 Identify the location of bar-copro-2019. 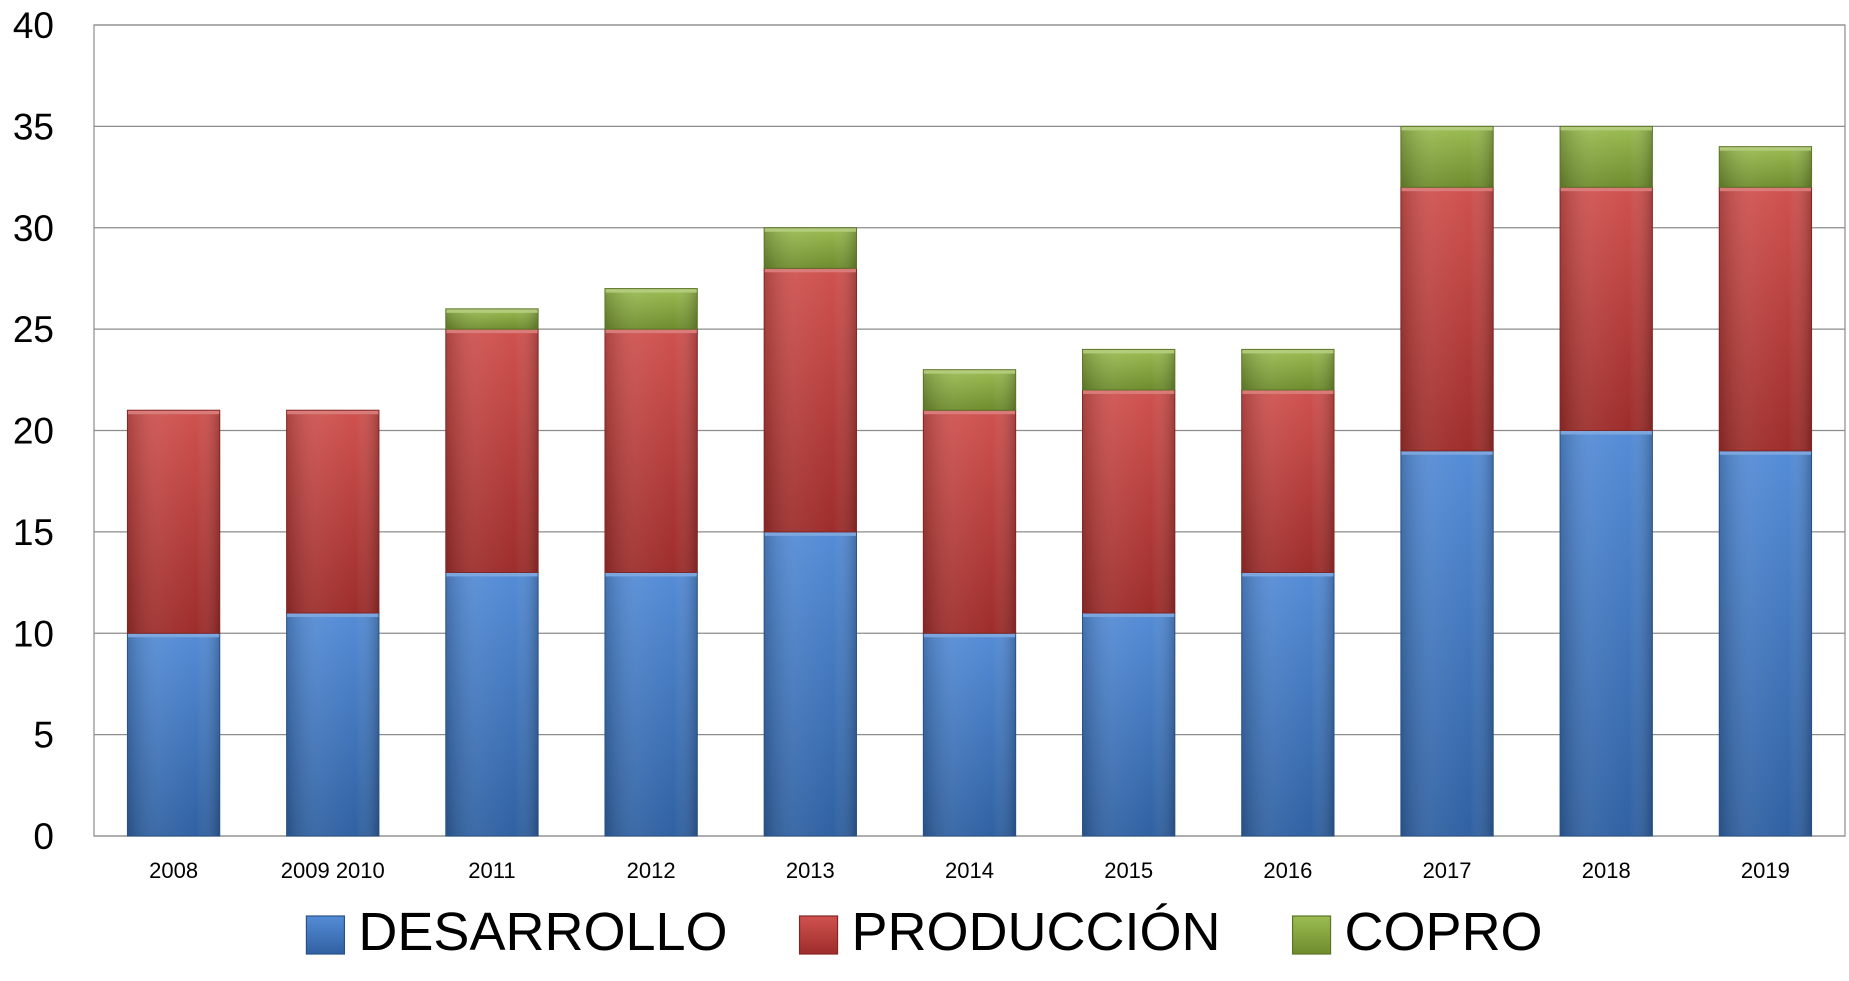
(1765, 167).